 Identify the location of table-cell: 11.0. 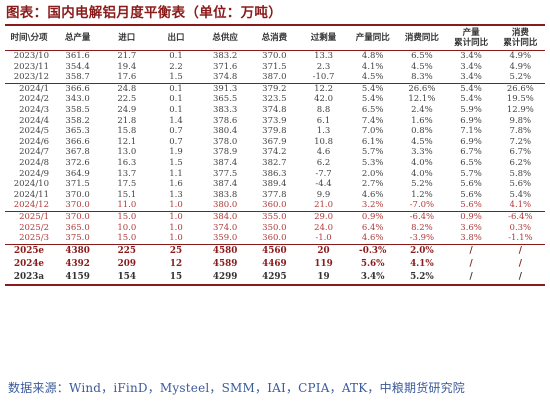
(127, 205).